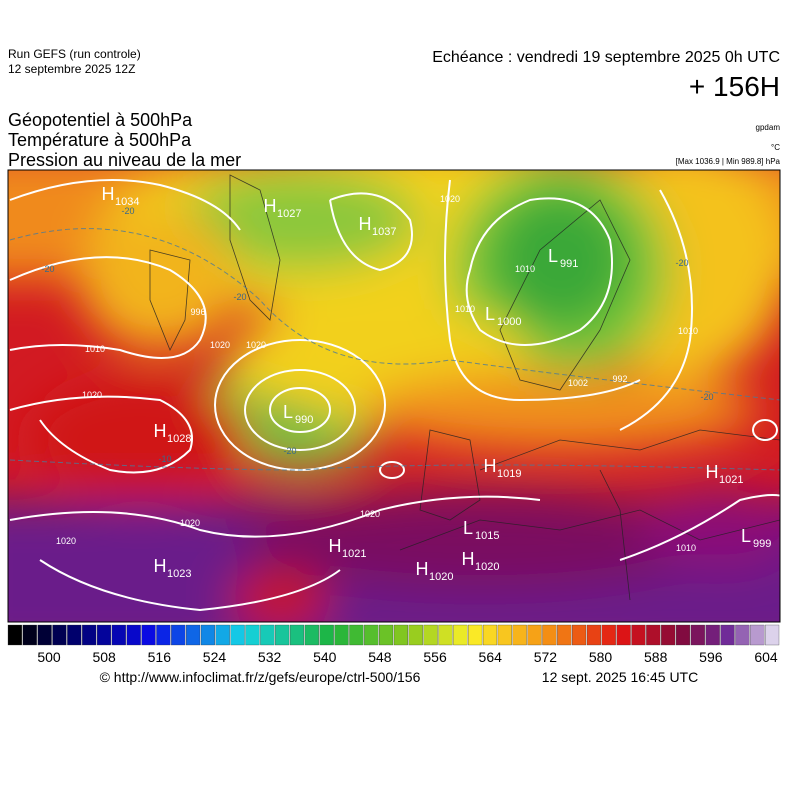  I want to click on colorbar-label: 556, so click(435, 657).